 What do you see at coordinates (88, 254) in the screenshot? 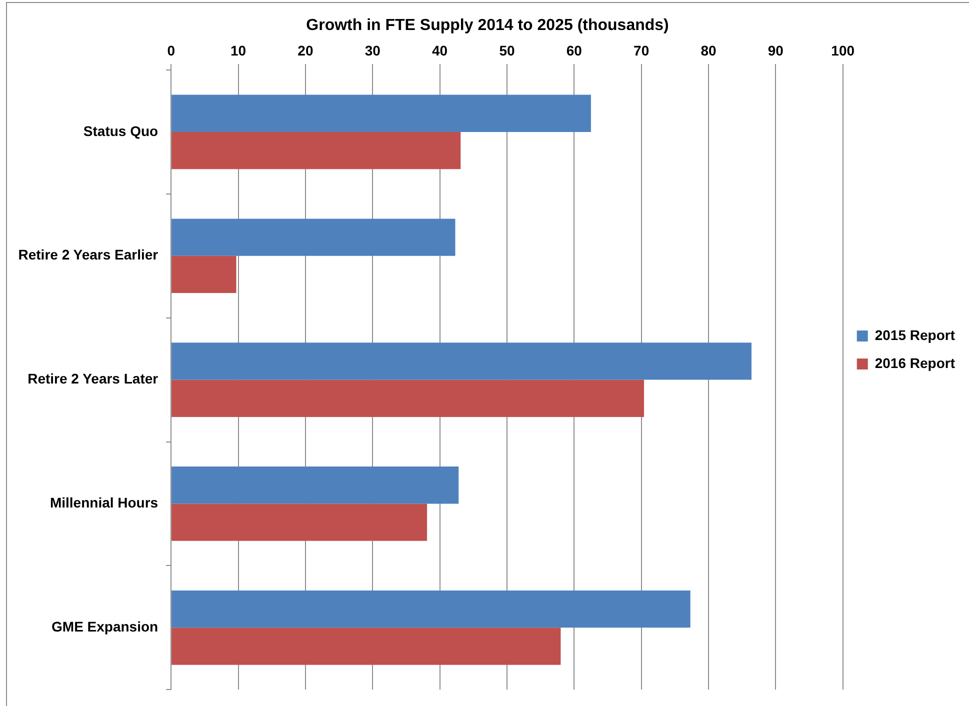
I see `y-tick-label: Retire 2 Years Earlier` at bounding box center [88, 254].